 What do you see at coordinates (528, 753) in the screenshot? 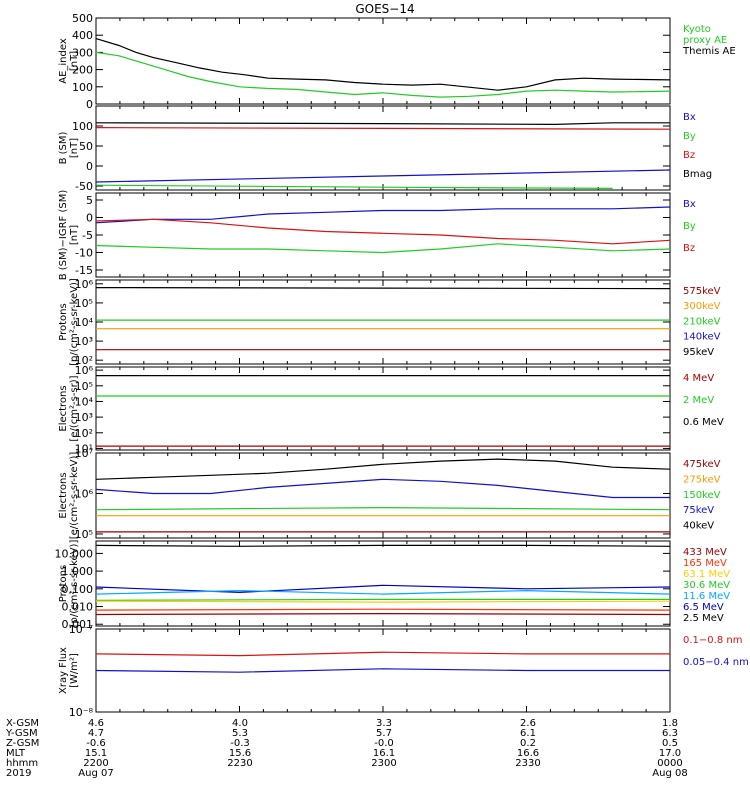
I see `footer-value: 16.6` at bounding box center [528, 753].